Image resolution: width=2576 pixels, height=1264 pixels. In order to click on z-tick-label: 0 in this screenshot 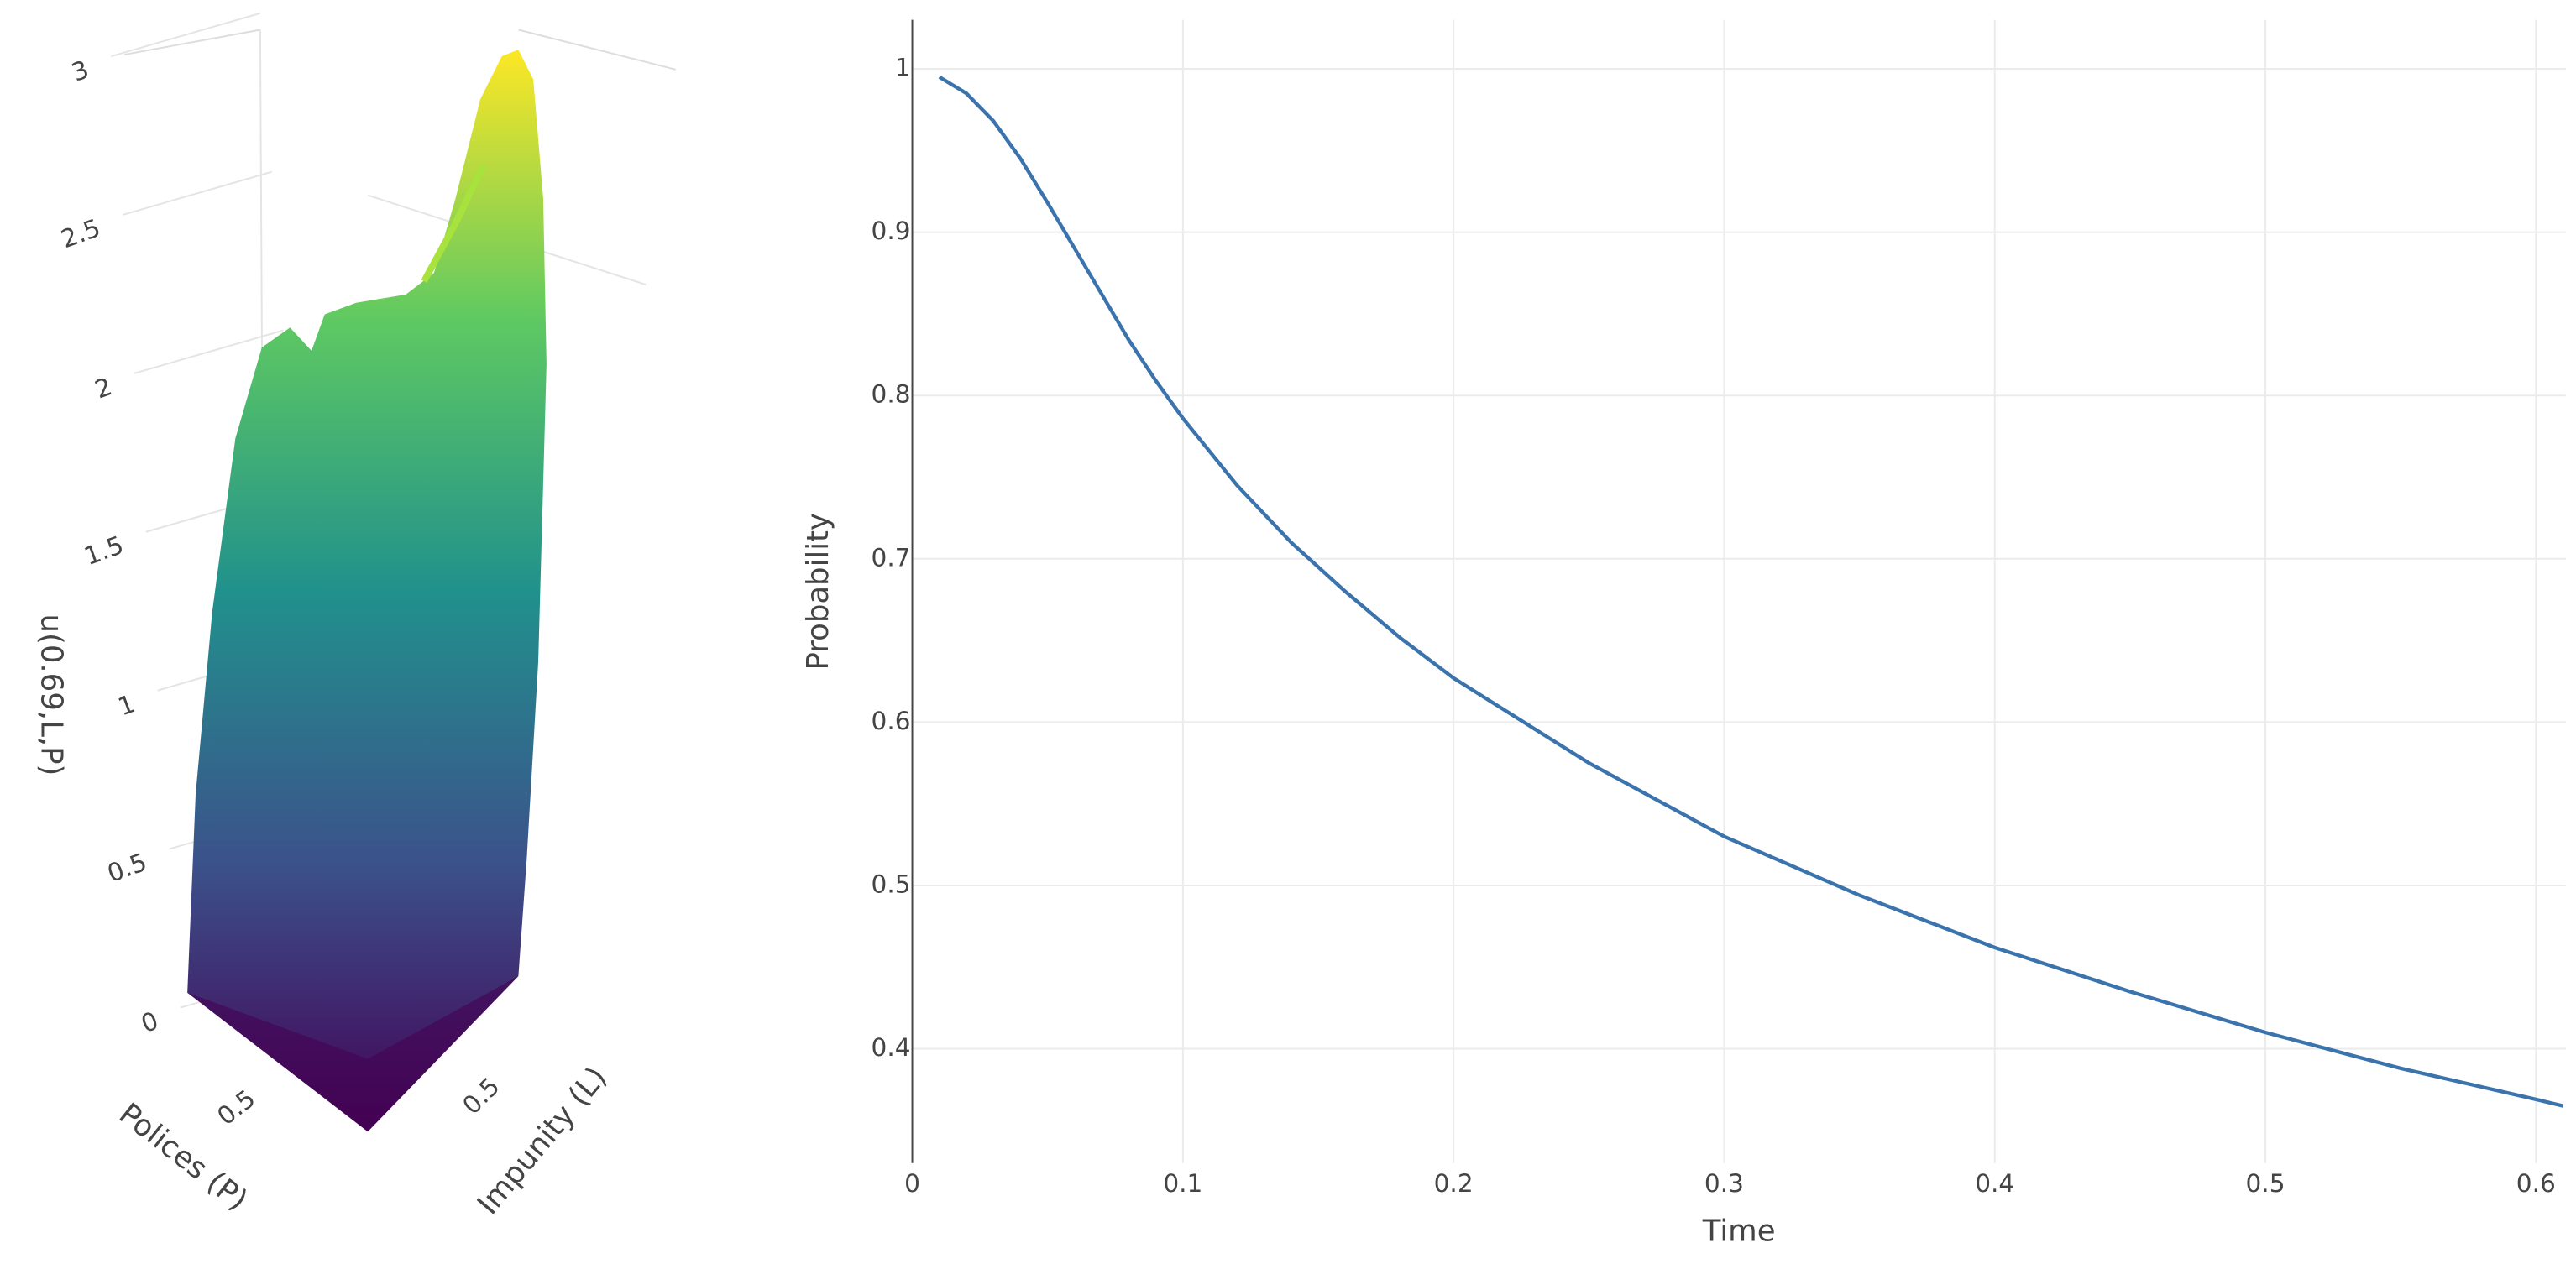, I will do `click(150, 1022)`.